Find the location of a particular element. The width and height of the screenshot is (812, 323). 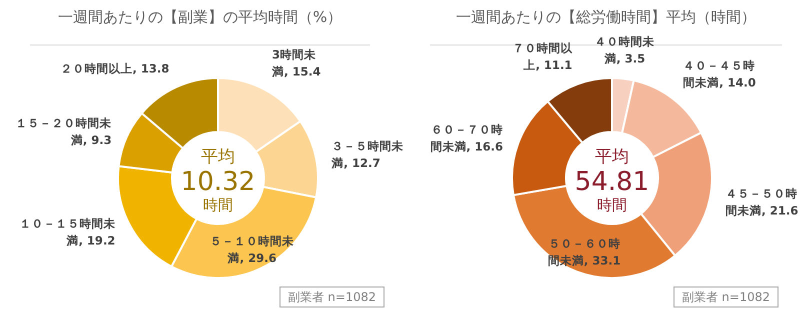

text: 10.32 is located at coordinates (218, 182).